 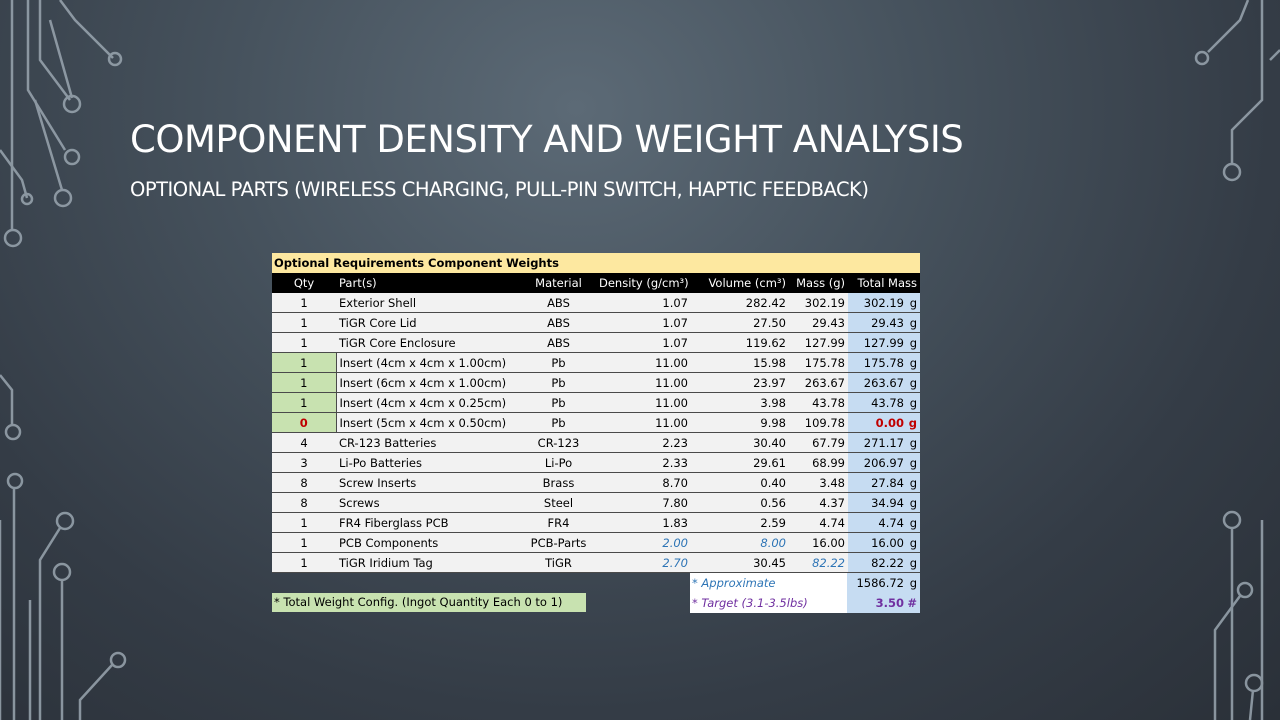 What do you see at coordinates (884, 283) in the screenshot?
I see `header-total-mass: Total Mass` at bounding box center [884, 283].